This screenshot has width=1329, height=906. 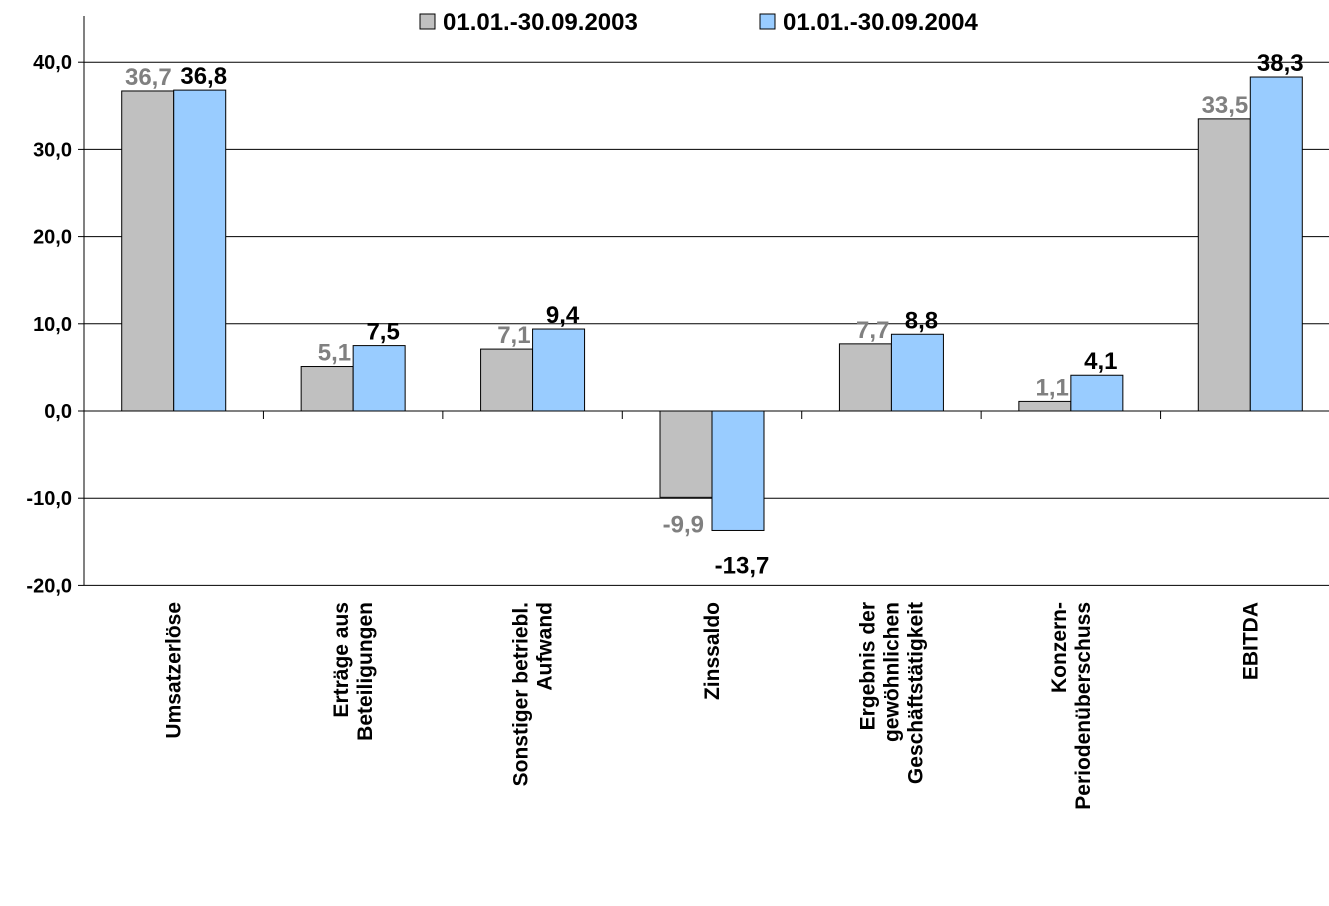 I want to click on legend: 01.01.-30.09.2003 01.01.-30.09.2004, so click(x=698, y=22).